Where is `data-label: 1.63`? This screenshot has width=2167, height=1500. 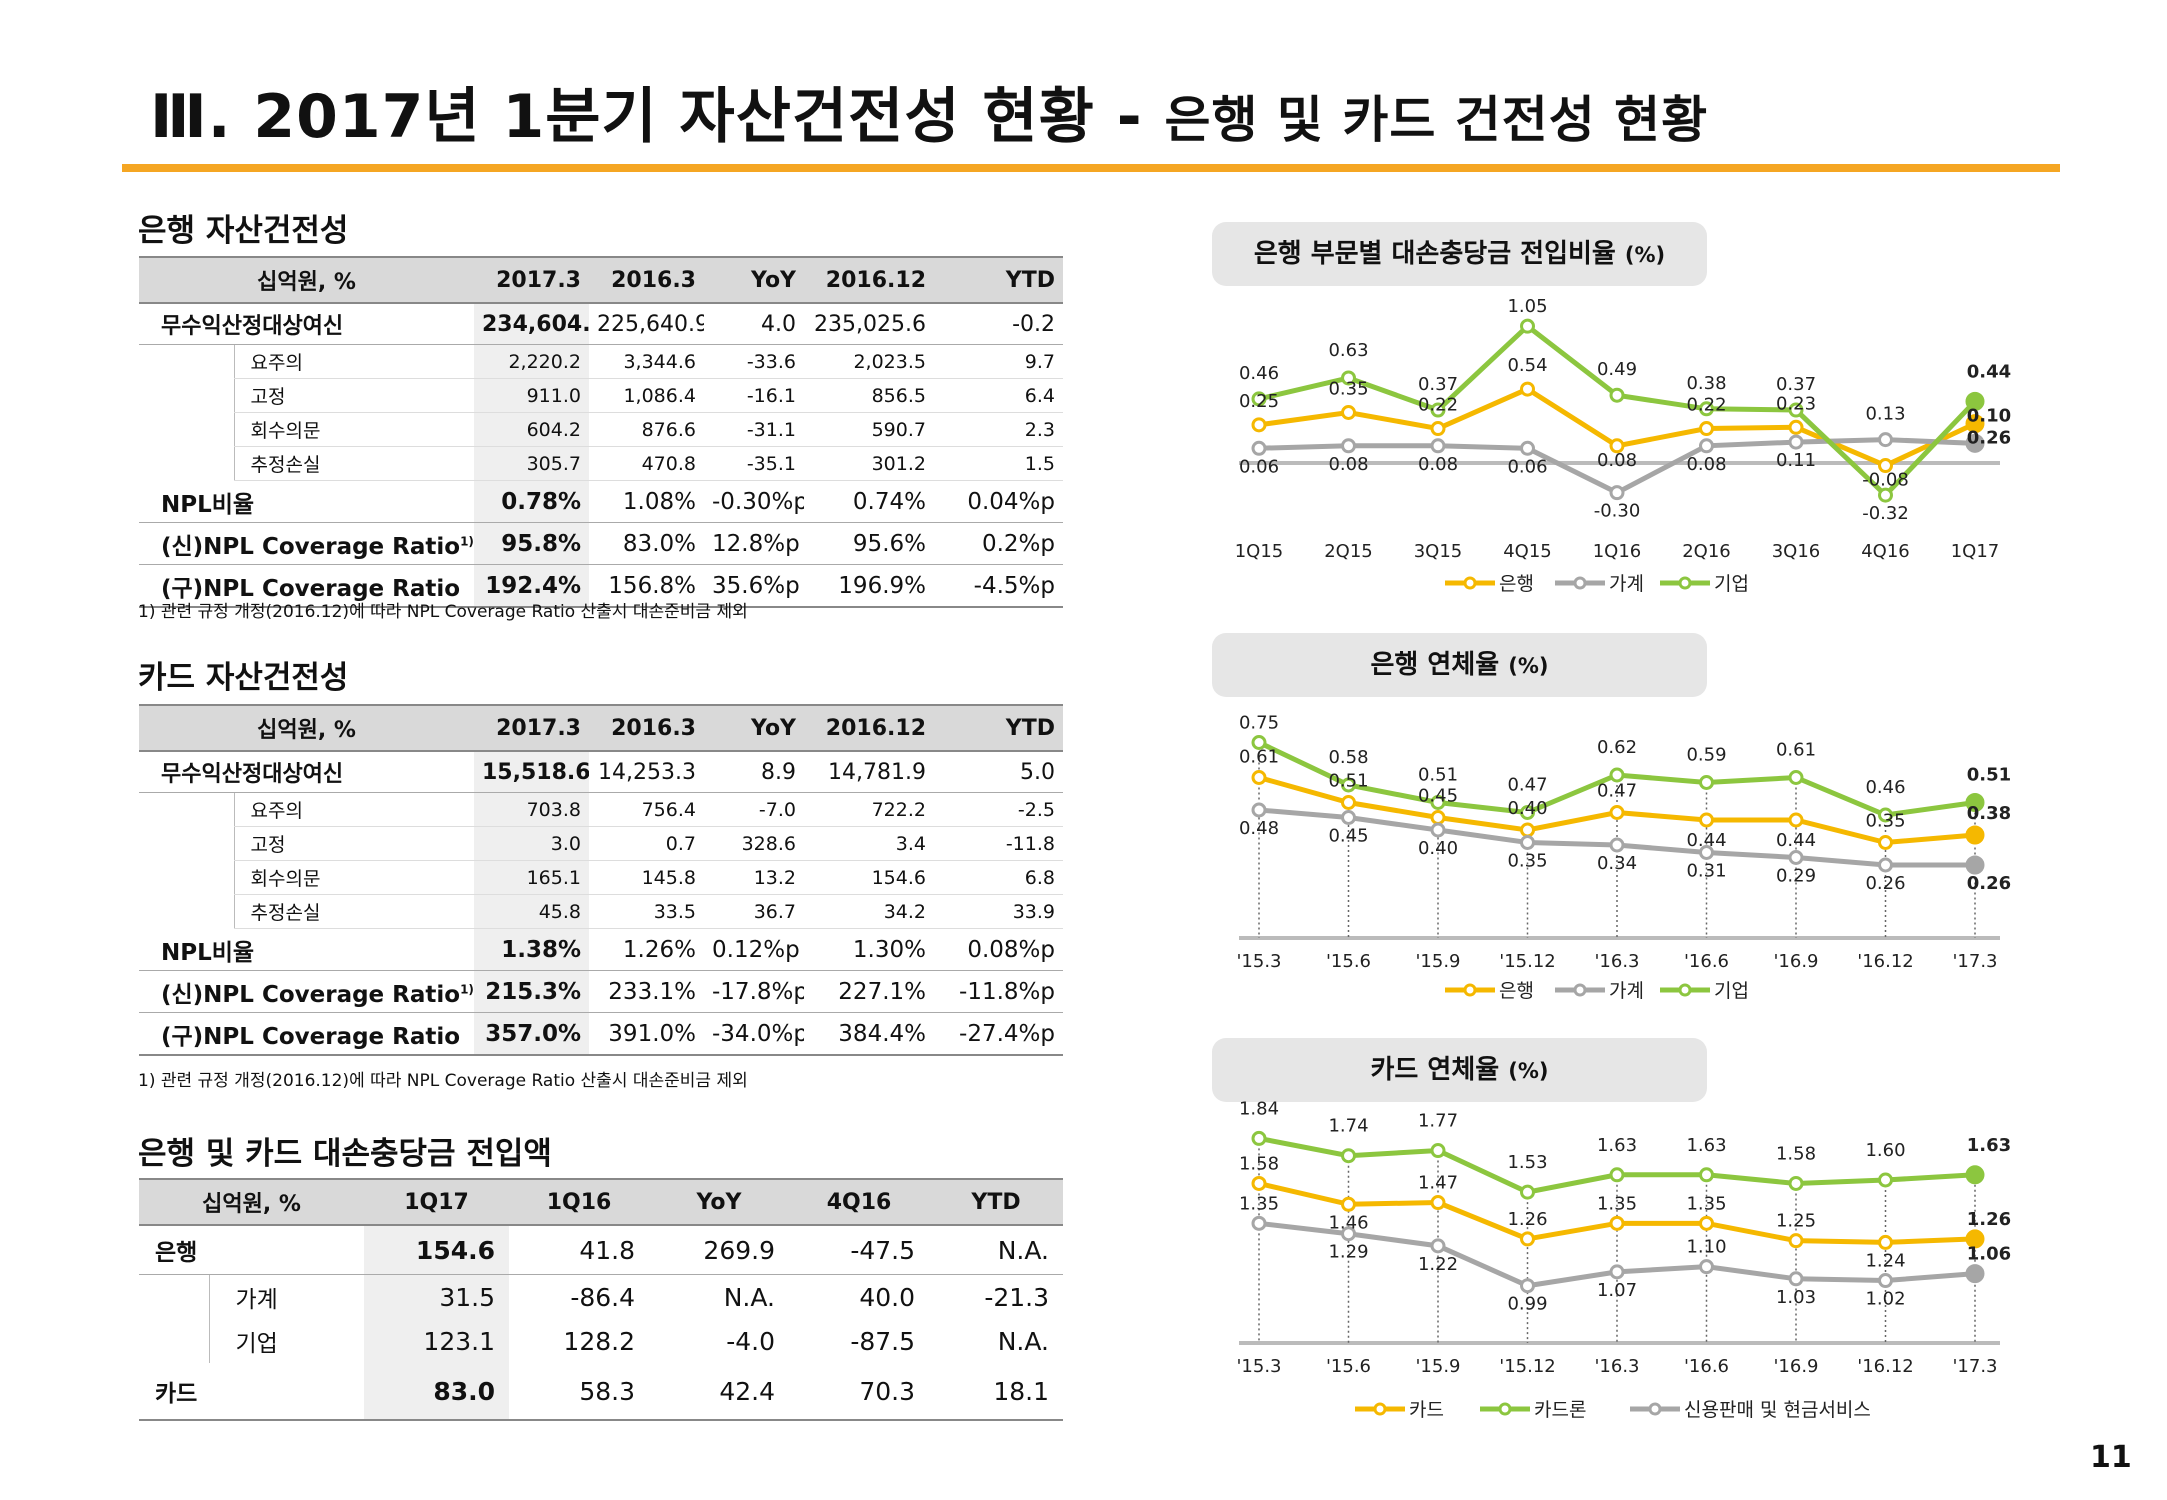
data-label: 1.63 is located at coordinates (1706, 1145).